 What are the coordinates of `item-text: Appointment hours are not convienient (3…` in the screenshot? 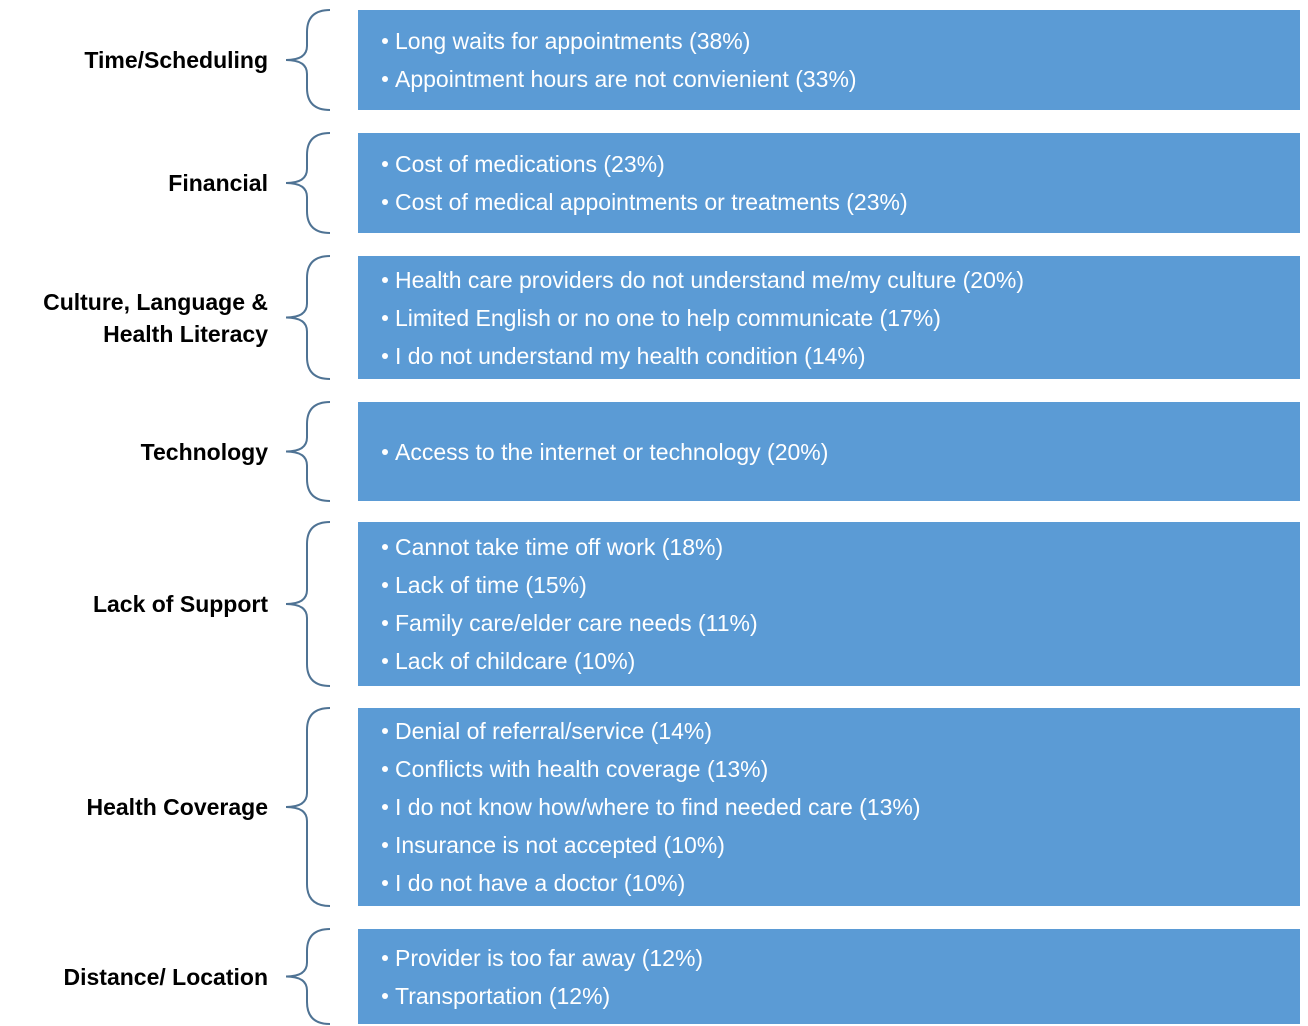 It's located at (626, 79).